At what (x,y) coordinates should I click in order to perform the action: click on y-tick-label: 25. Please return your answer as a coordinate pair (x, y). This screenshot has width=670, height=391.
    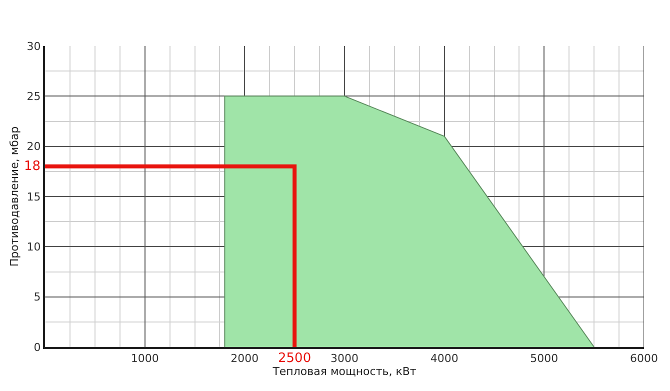
    Looking at the image, I should click on (33, 97).